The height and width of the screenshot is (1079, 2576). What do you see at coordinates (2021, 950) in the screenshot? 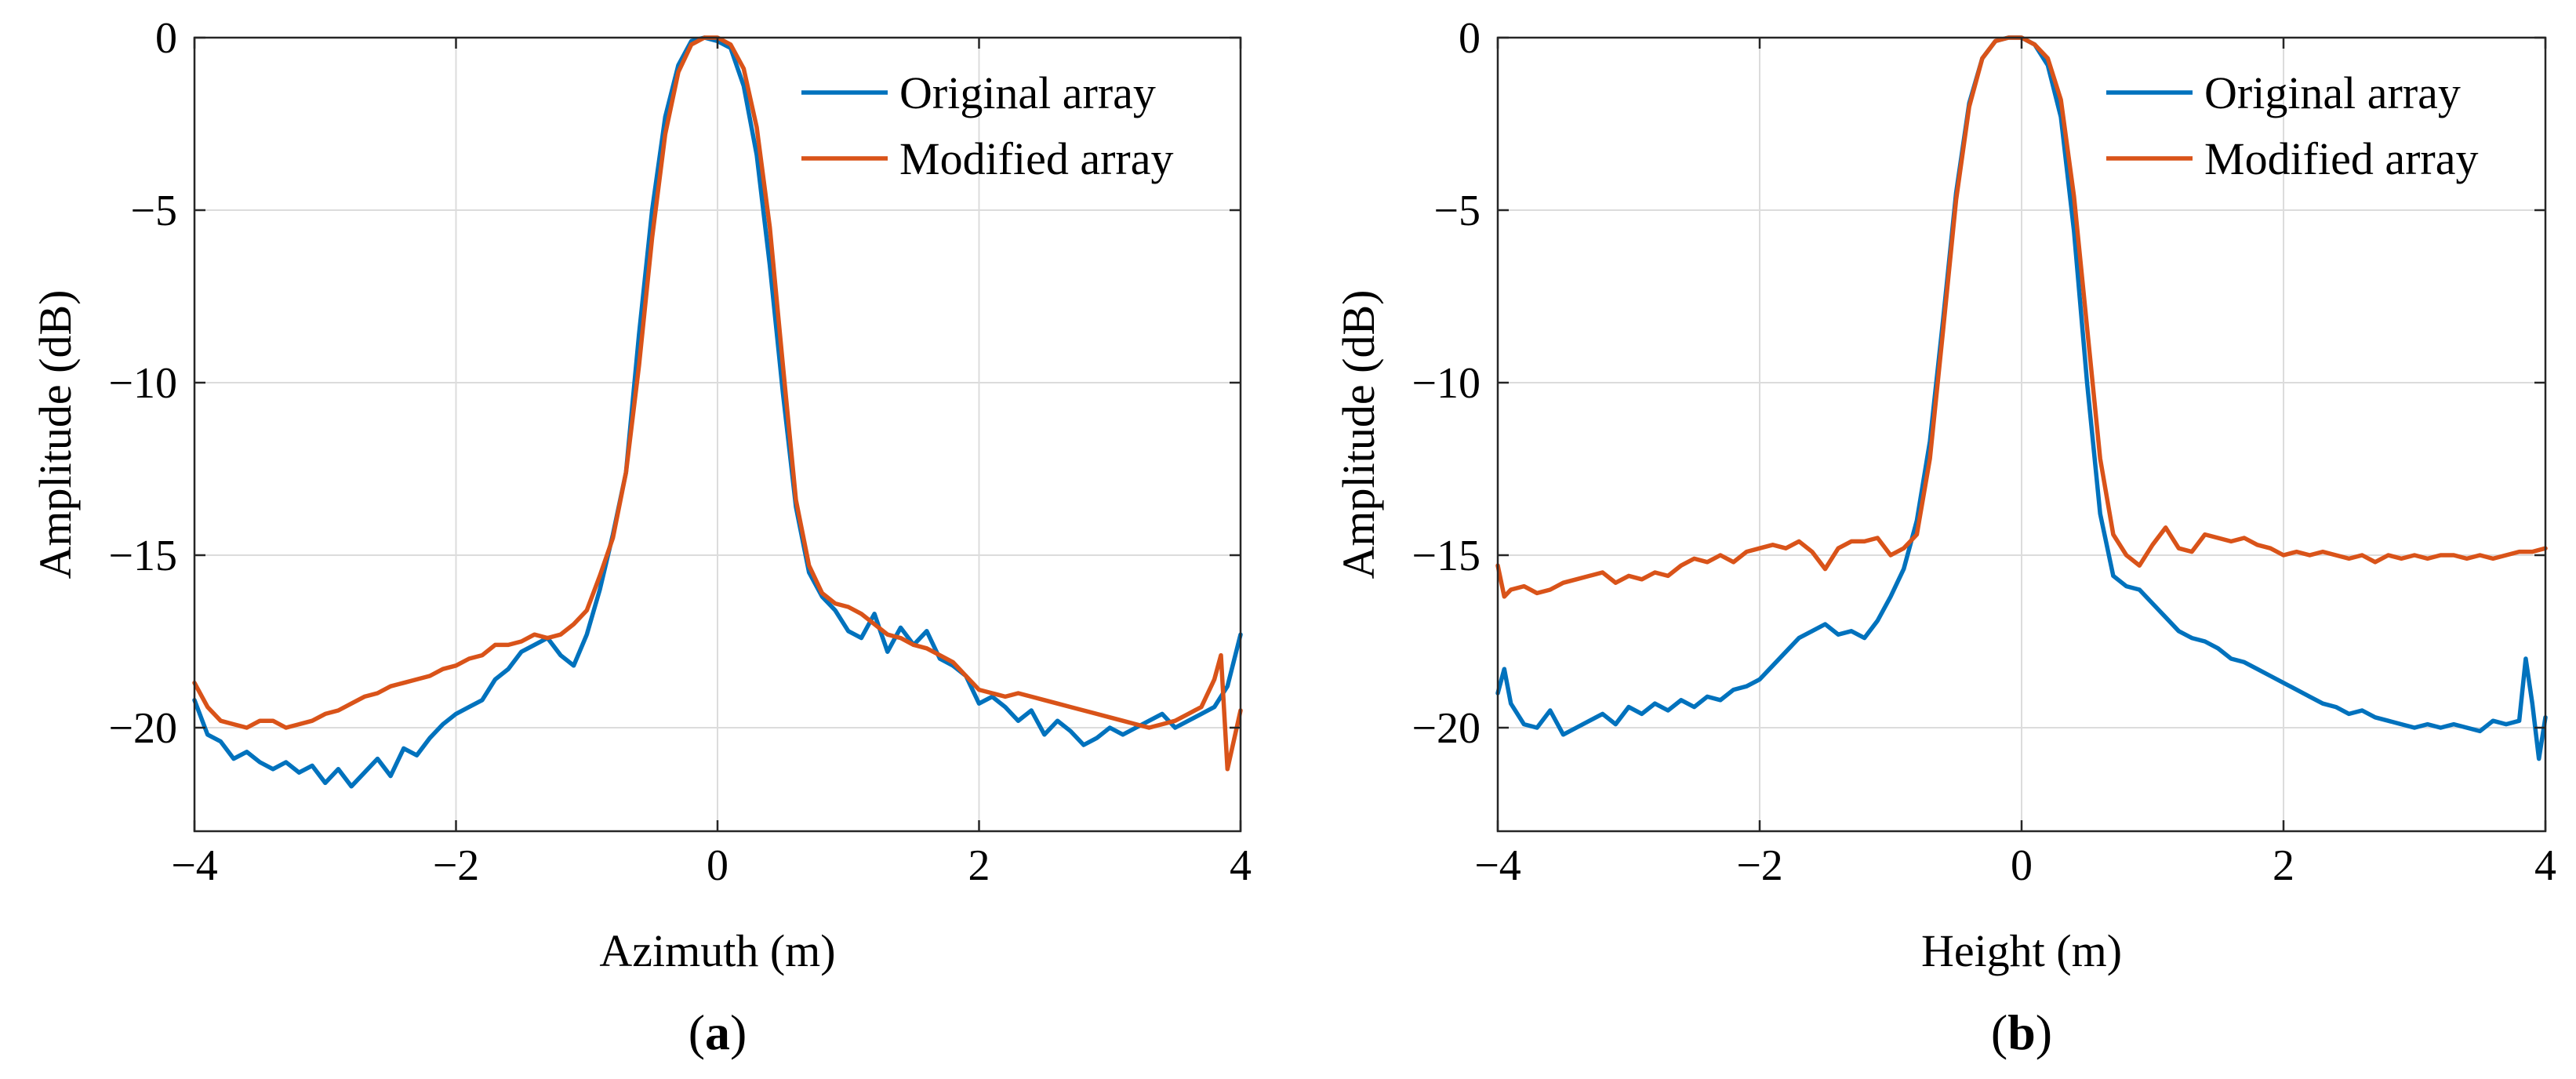
I see `x-axis-label: Height (m)` at bounding box center [2021, 950].